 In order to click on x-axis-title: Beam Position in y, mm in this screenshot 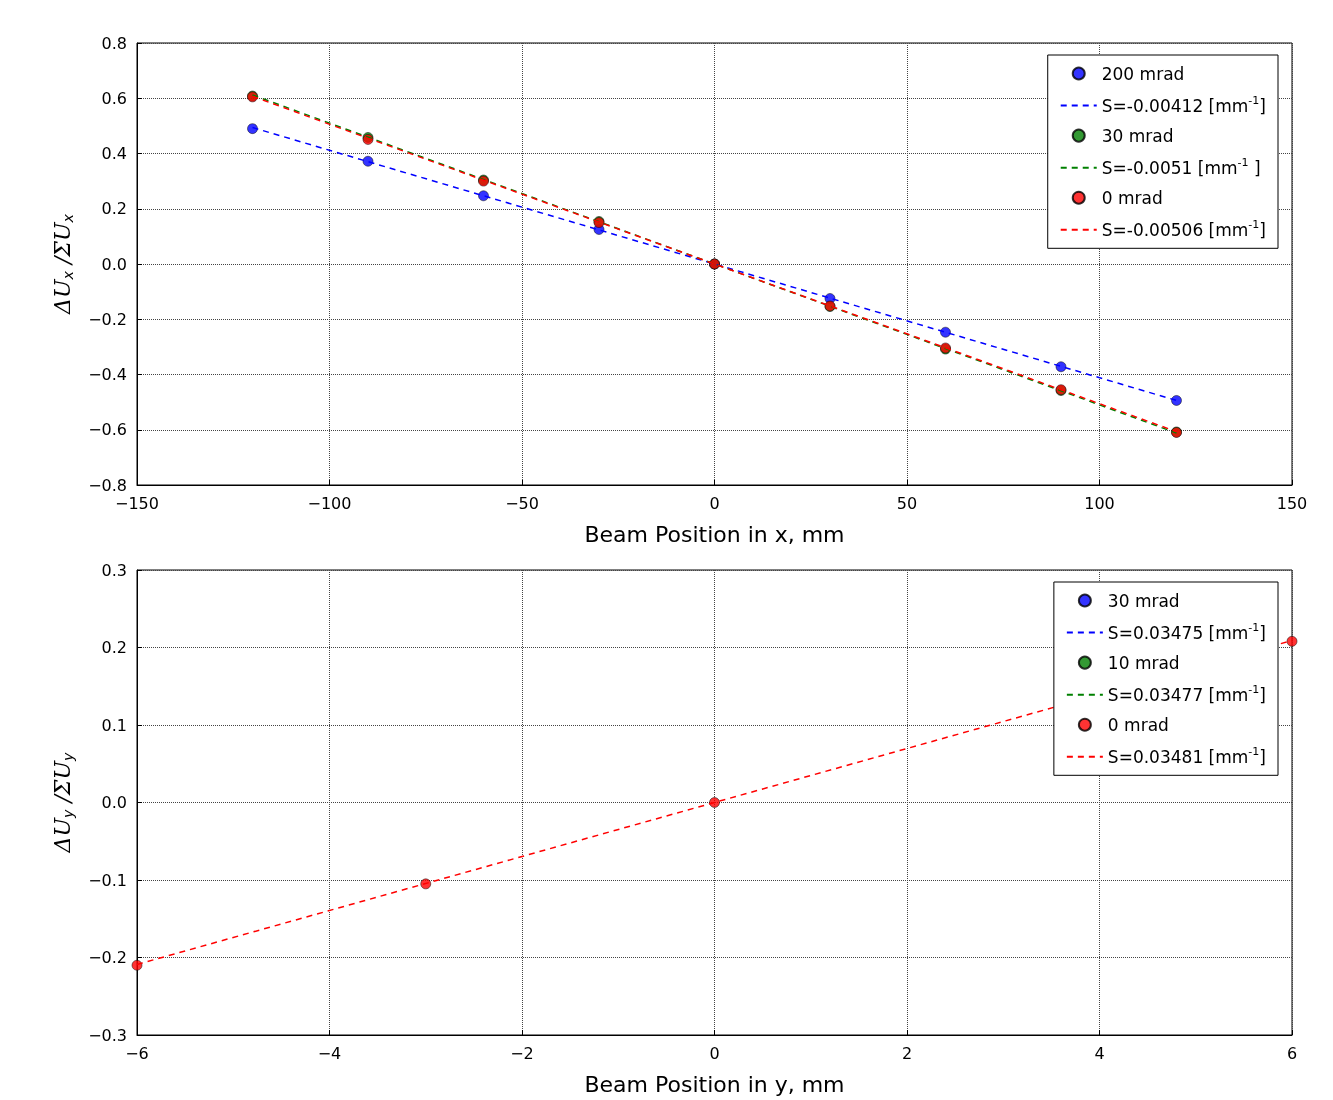, I will do `click(714, 1084)`.